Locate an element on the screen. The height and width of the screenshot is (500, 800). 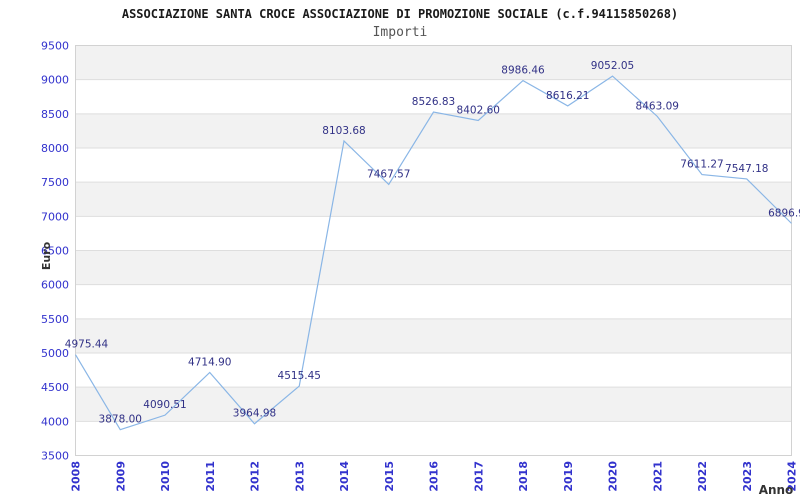
x-tick-label: 2013 is located at coordinates (299, 476).